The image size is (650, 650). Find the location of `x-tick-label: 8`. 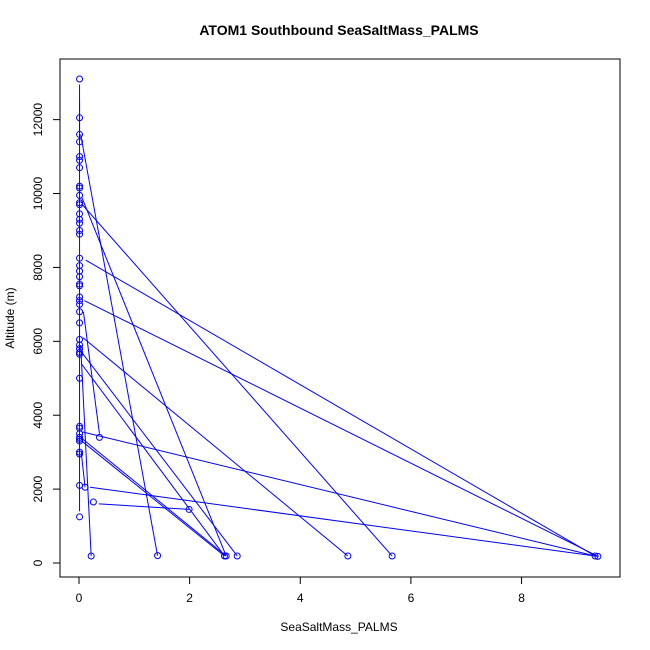

x-tick-label: 8 is located at coordinates (521, 598).